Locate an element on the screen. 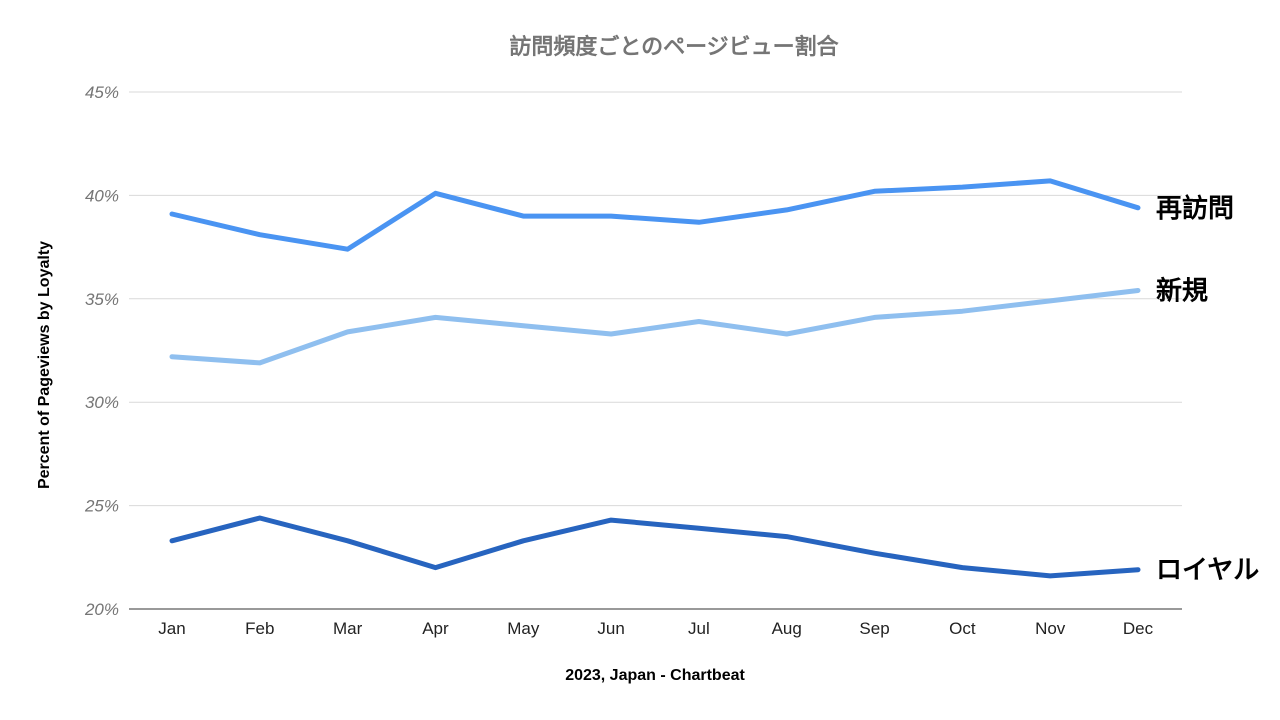  x-tick-label-jan: Jan is located at coordinates (171, 628).